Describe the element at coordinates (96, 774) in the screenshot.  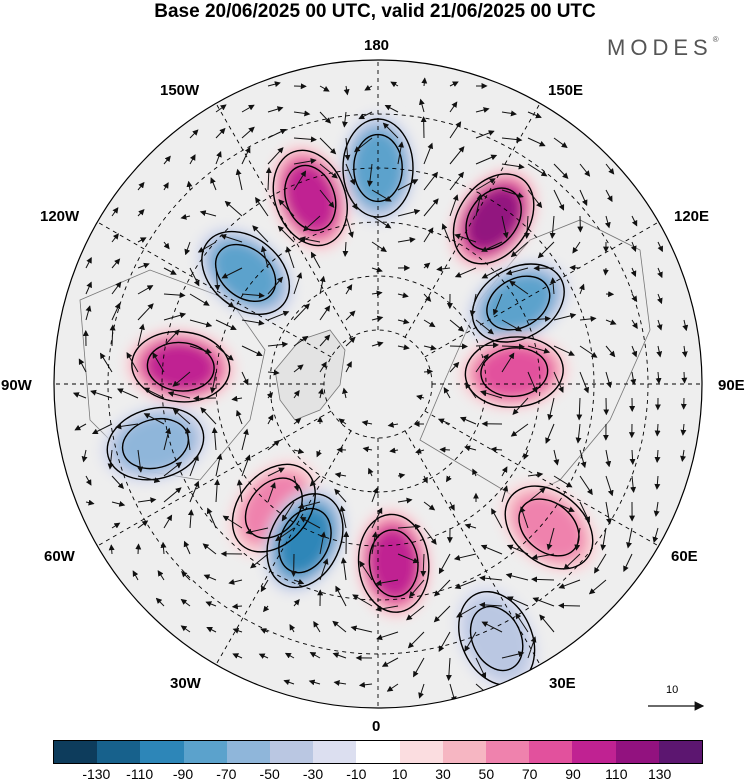
I see `colorbar-tick-label: -130` at that location.